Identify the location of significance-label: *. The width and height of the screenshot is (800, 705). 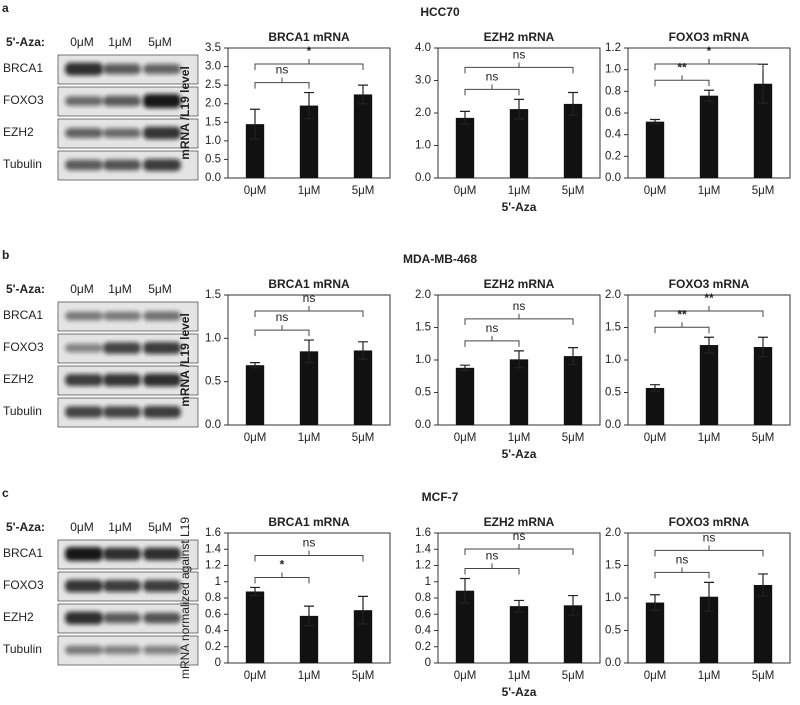
(282, 565).